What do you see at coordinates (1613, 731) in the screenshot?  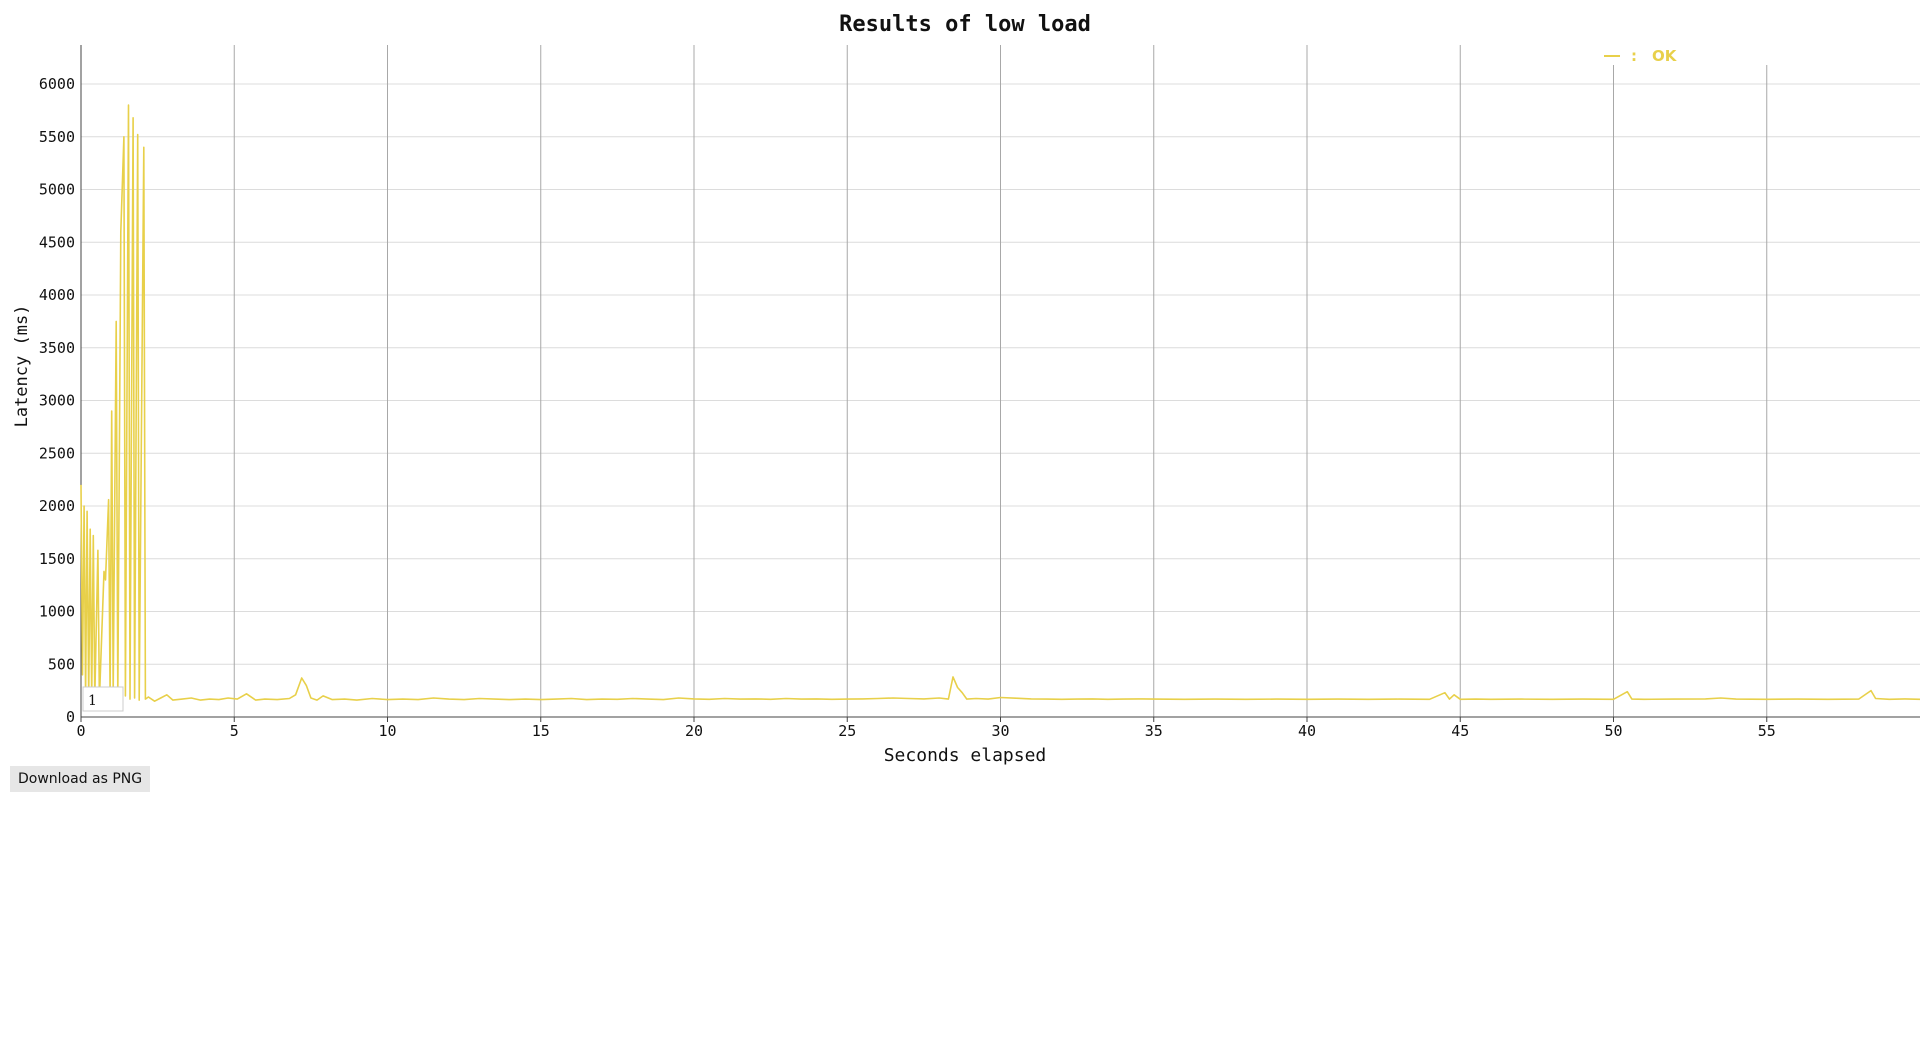 I see `x-tick-label: 50` at bounding box center [1613, 731].